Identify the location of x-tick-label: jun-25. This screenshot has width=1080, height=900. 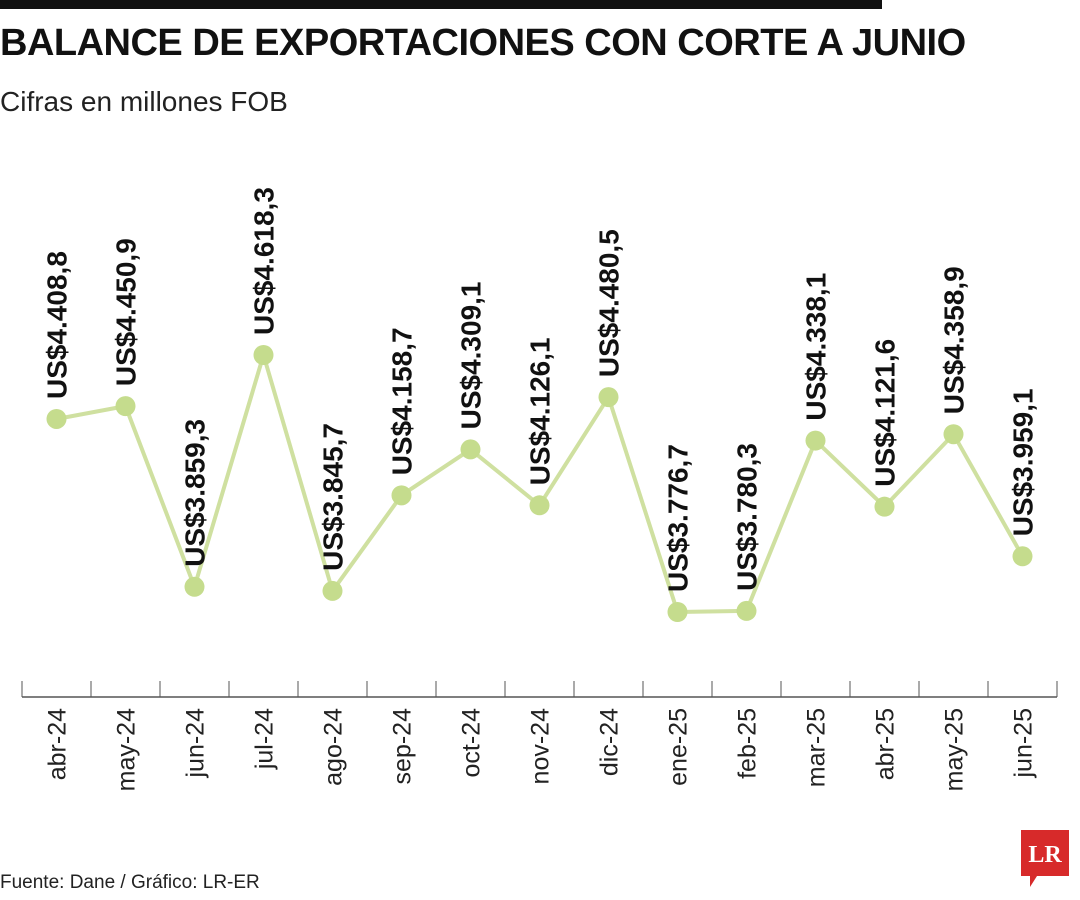
(1024, 743).